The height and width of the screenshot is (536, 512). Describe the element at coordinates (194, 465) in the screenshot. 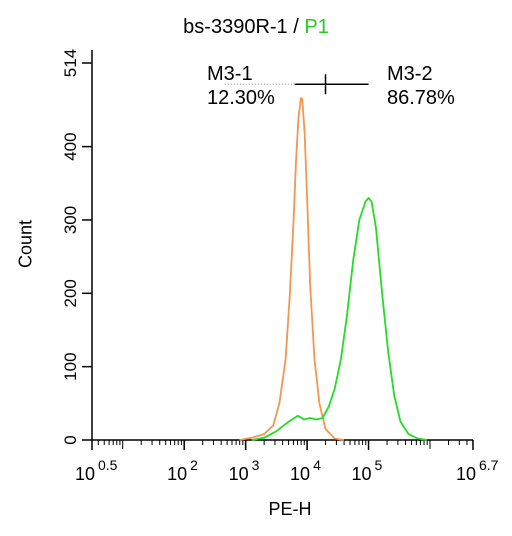

I see `x-tick-exponent: 2` at that location.